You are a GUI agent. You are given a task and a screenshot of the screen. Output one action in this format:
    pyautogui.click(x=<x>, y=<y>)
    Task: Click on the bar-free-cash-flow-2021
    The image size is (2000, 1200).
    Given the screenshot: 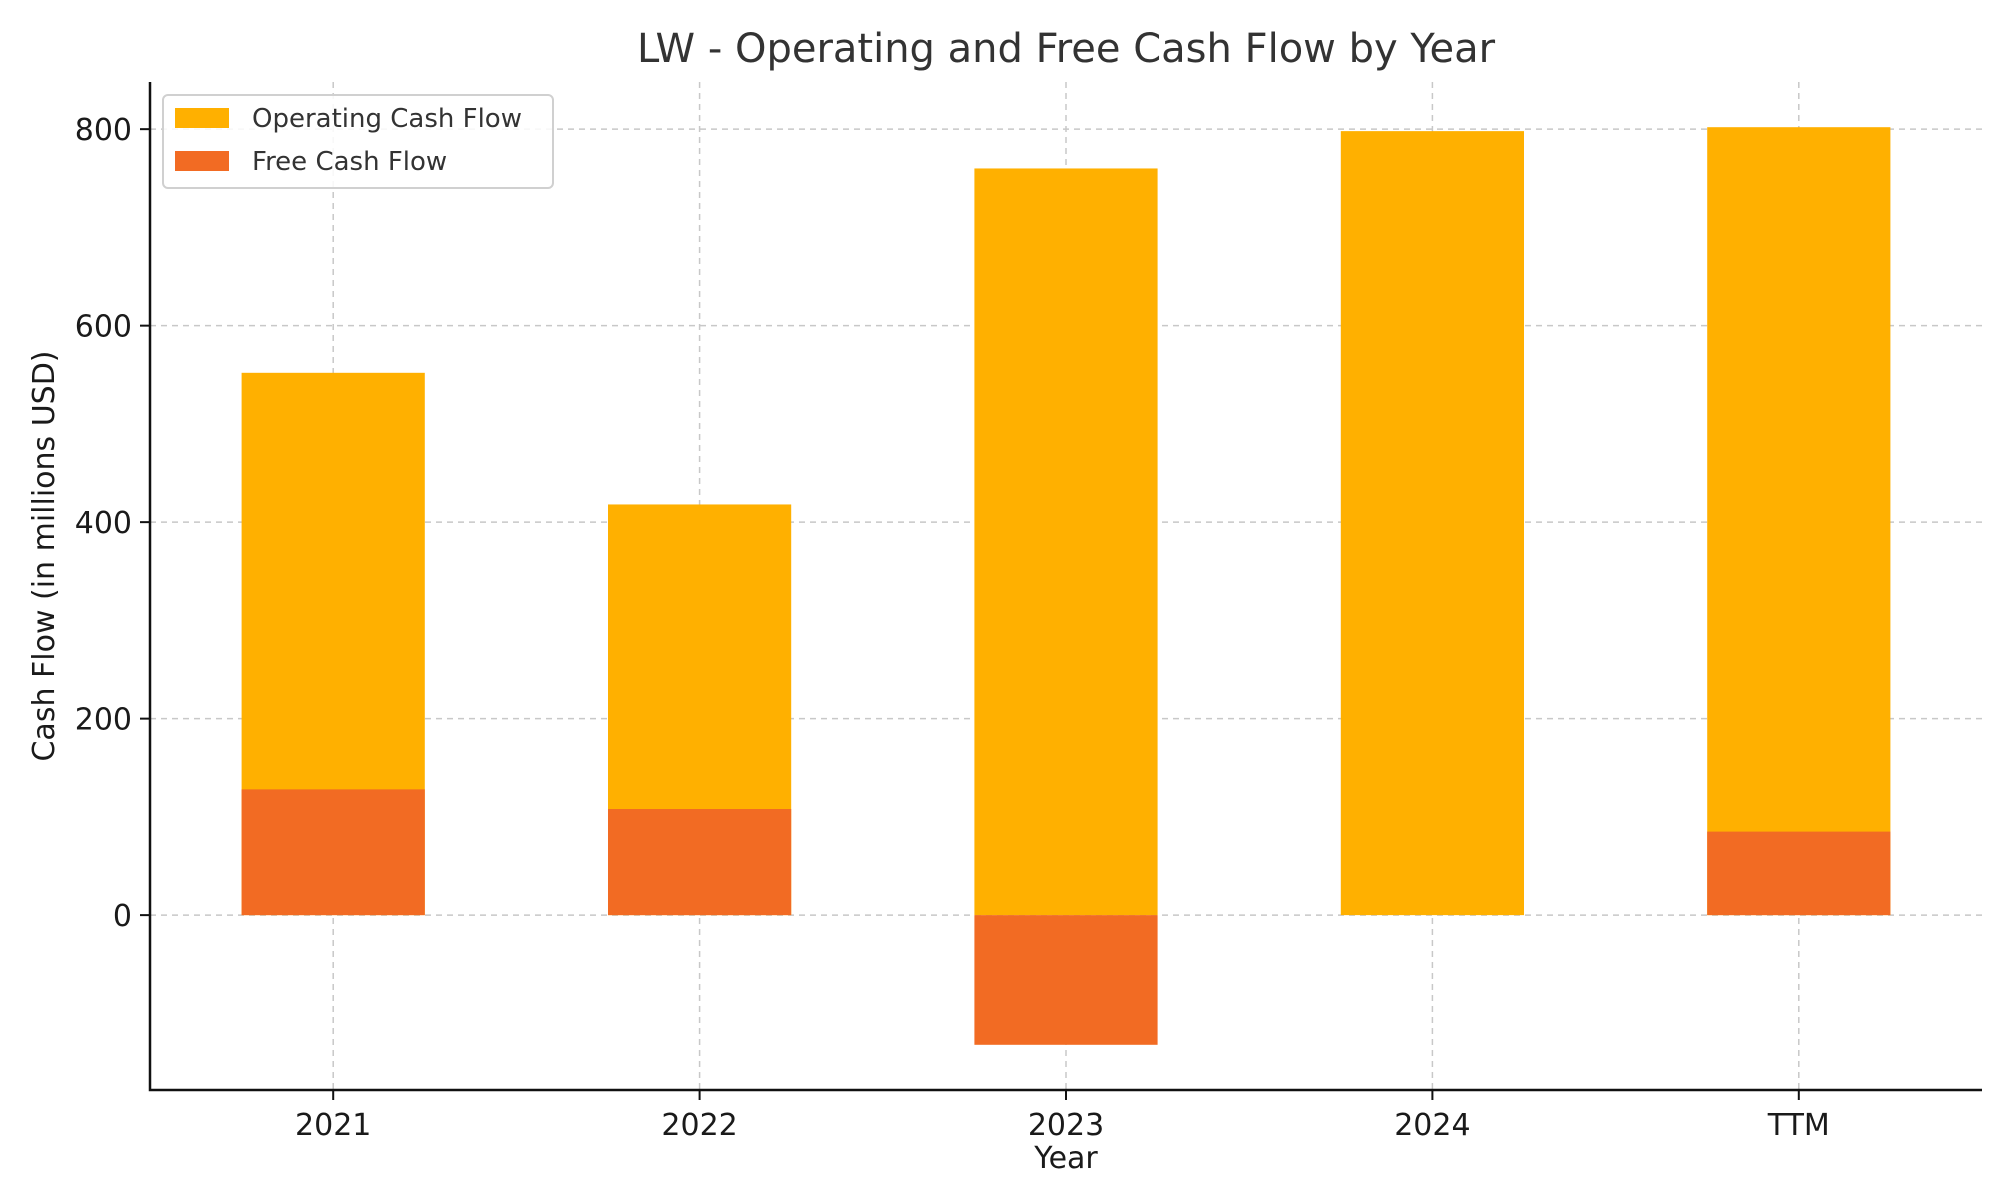 What is the action you would take?
    pyautogui.click(x=333, y=852)
    